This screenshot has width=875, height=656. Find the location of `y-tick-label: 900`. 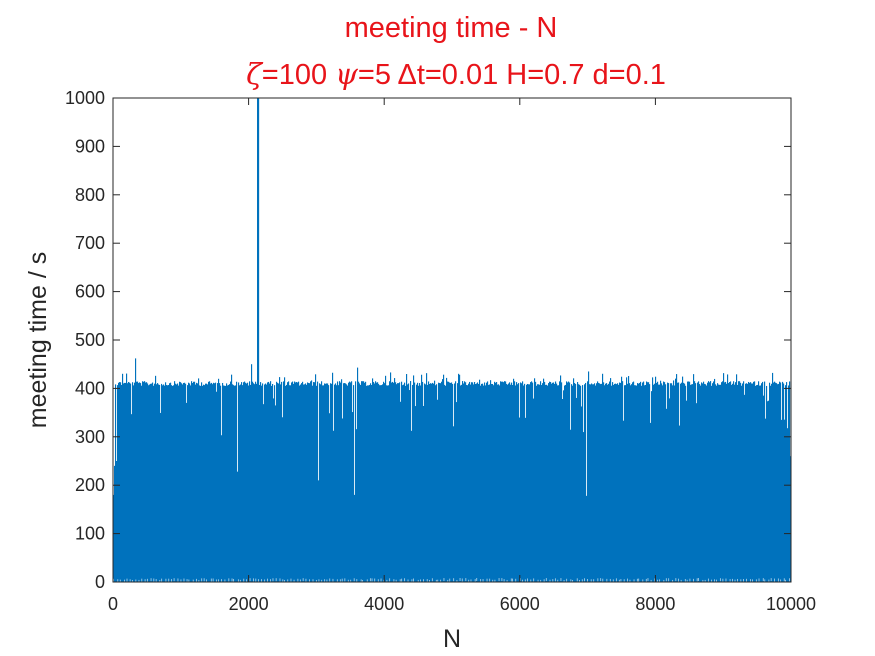

y-tick-label: 900 is located at coordinates (90, 146).